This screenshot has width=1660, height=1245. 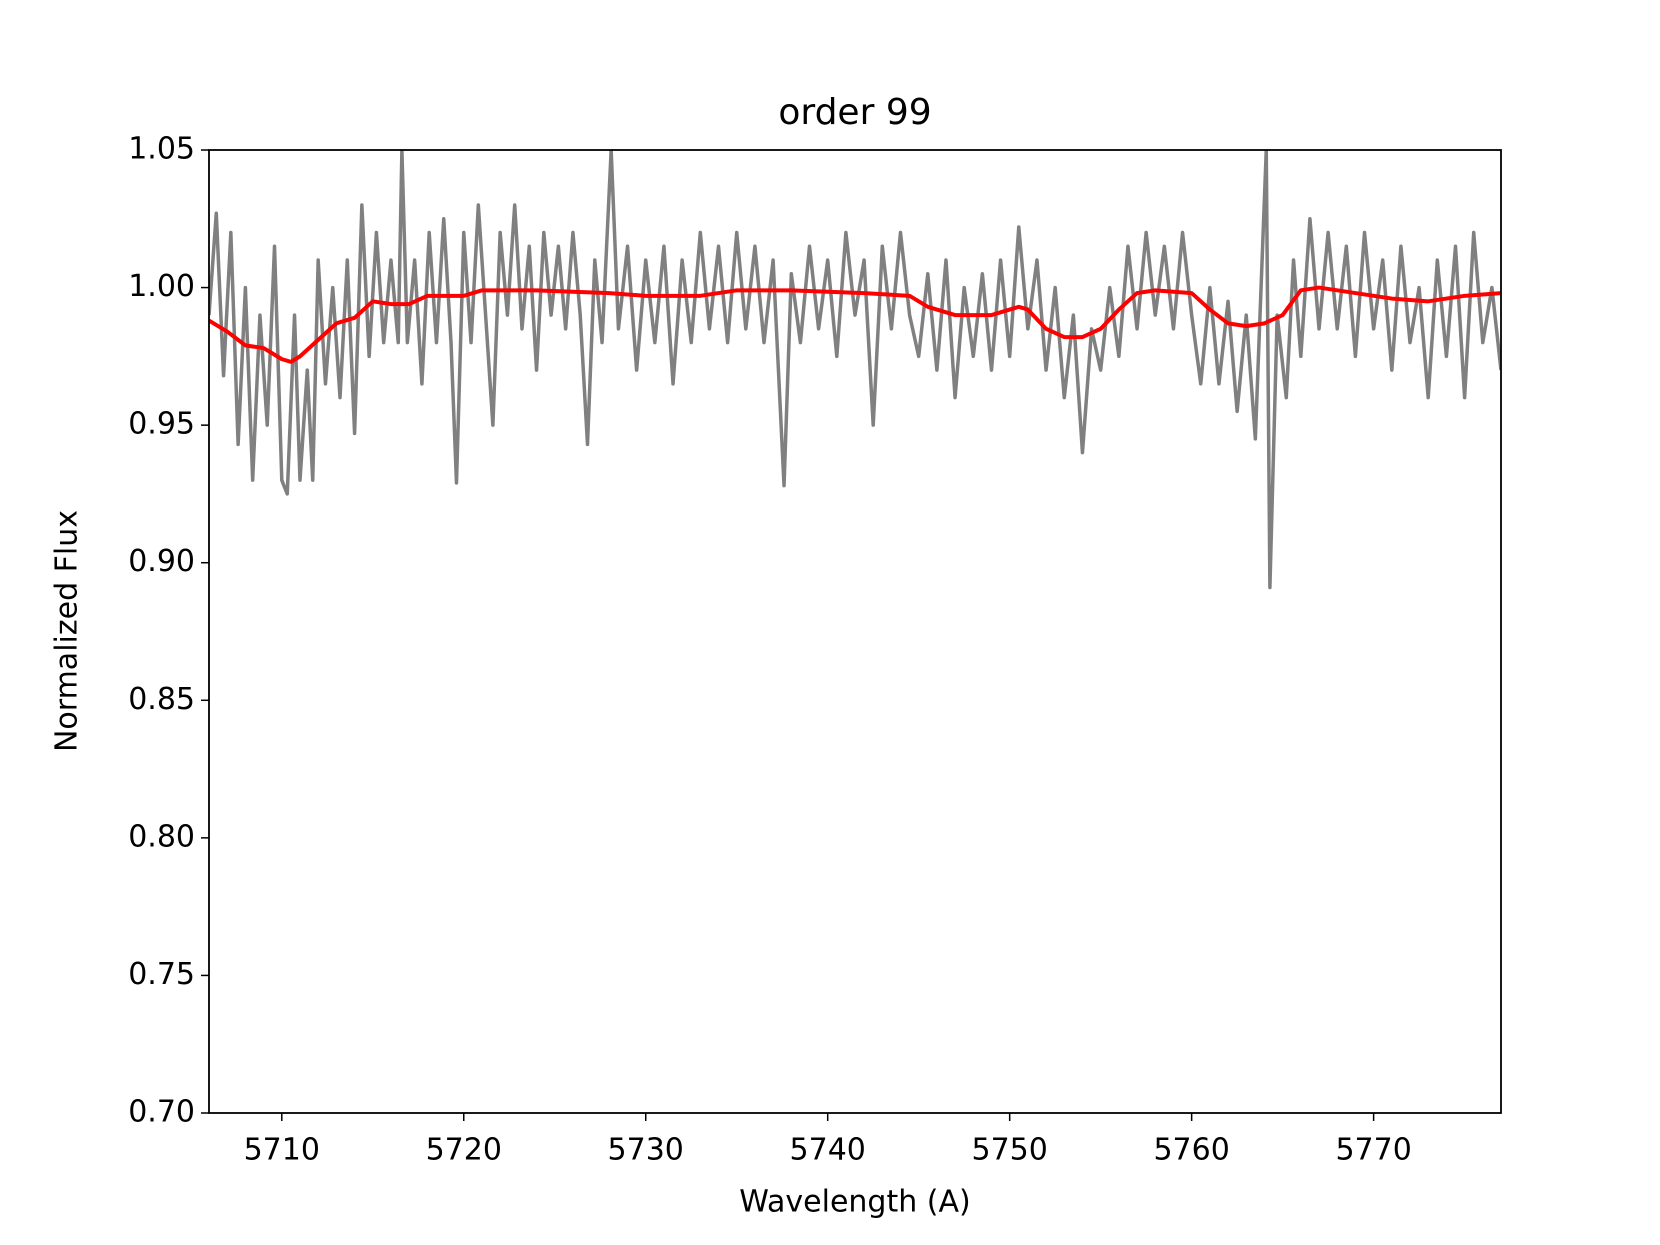 What do you see at coordinates (161, 1112) in the screenshot?
I see `y-tick-label: 0.70` at bounding box center [161, 1112].